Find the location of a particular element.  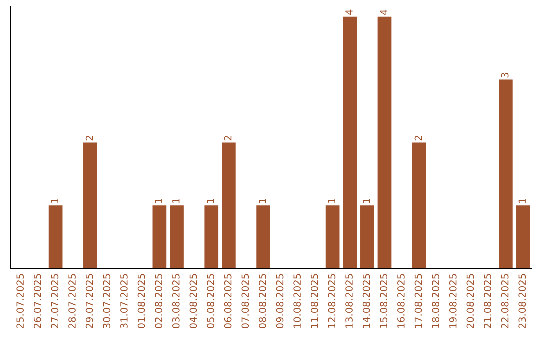

x-tick-label: 05.08.2025 is located at coordinates (210, 301).